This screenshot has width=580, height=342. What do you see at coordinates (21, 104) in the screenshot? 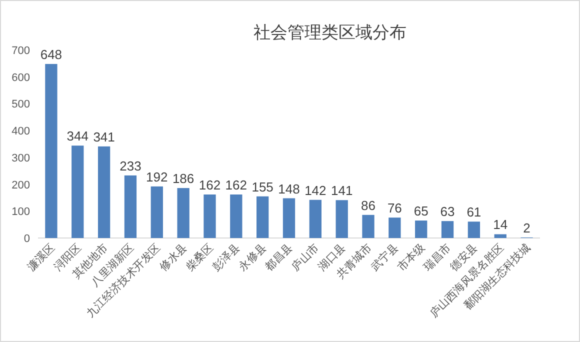
I see `y-tick-label: 500` at bounding box center [21, 104].